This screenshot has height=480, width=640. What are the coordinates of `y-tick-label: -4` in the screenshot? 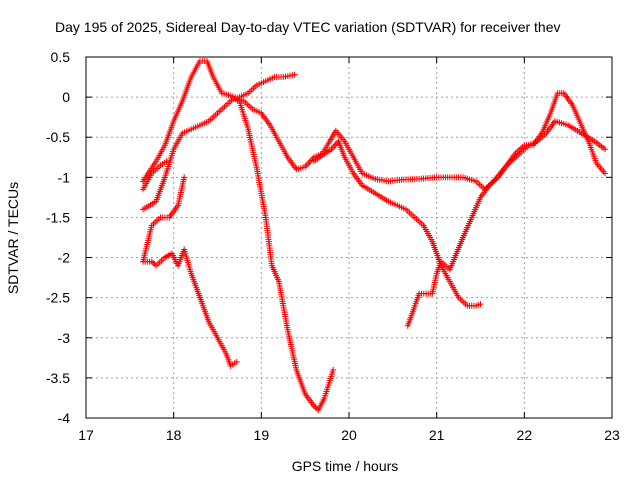 It's located at (64, 418).